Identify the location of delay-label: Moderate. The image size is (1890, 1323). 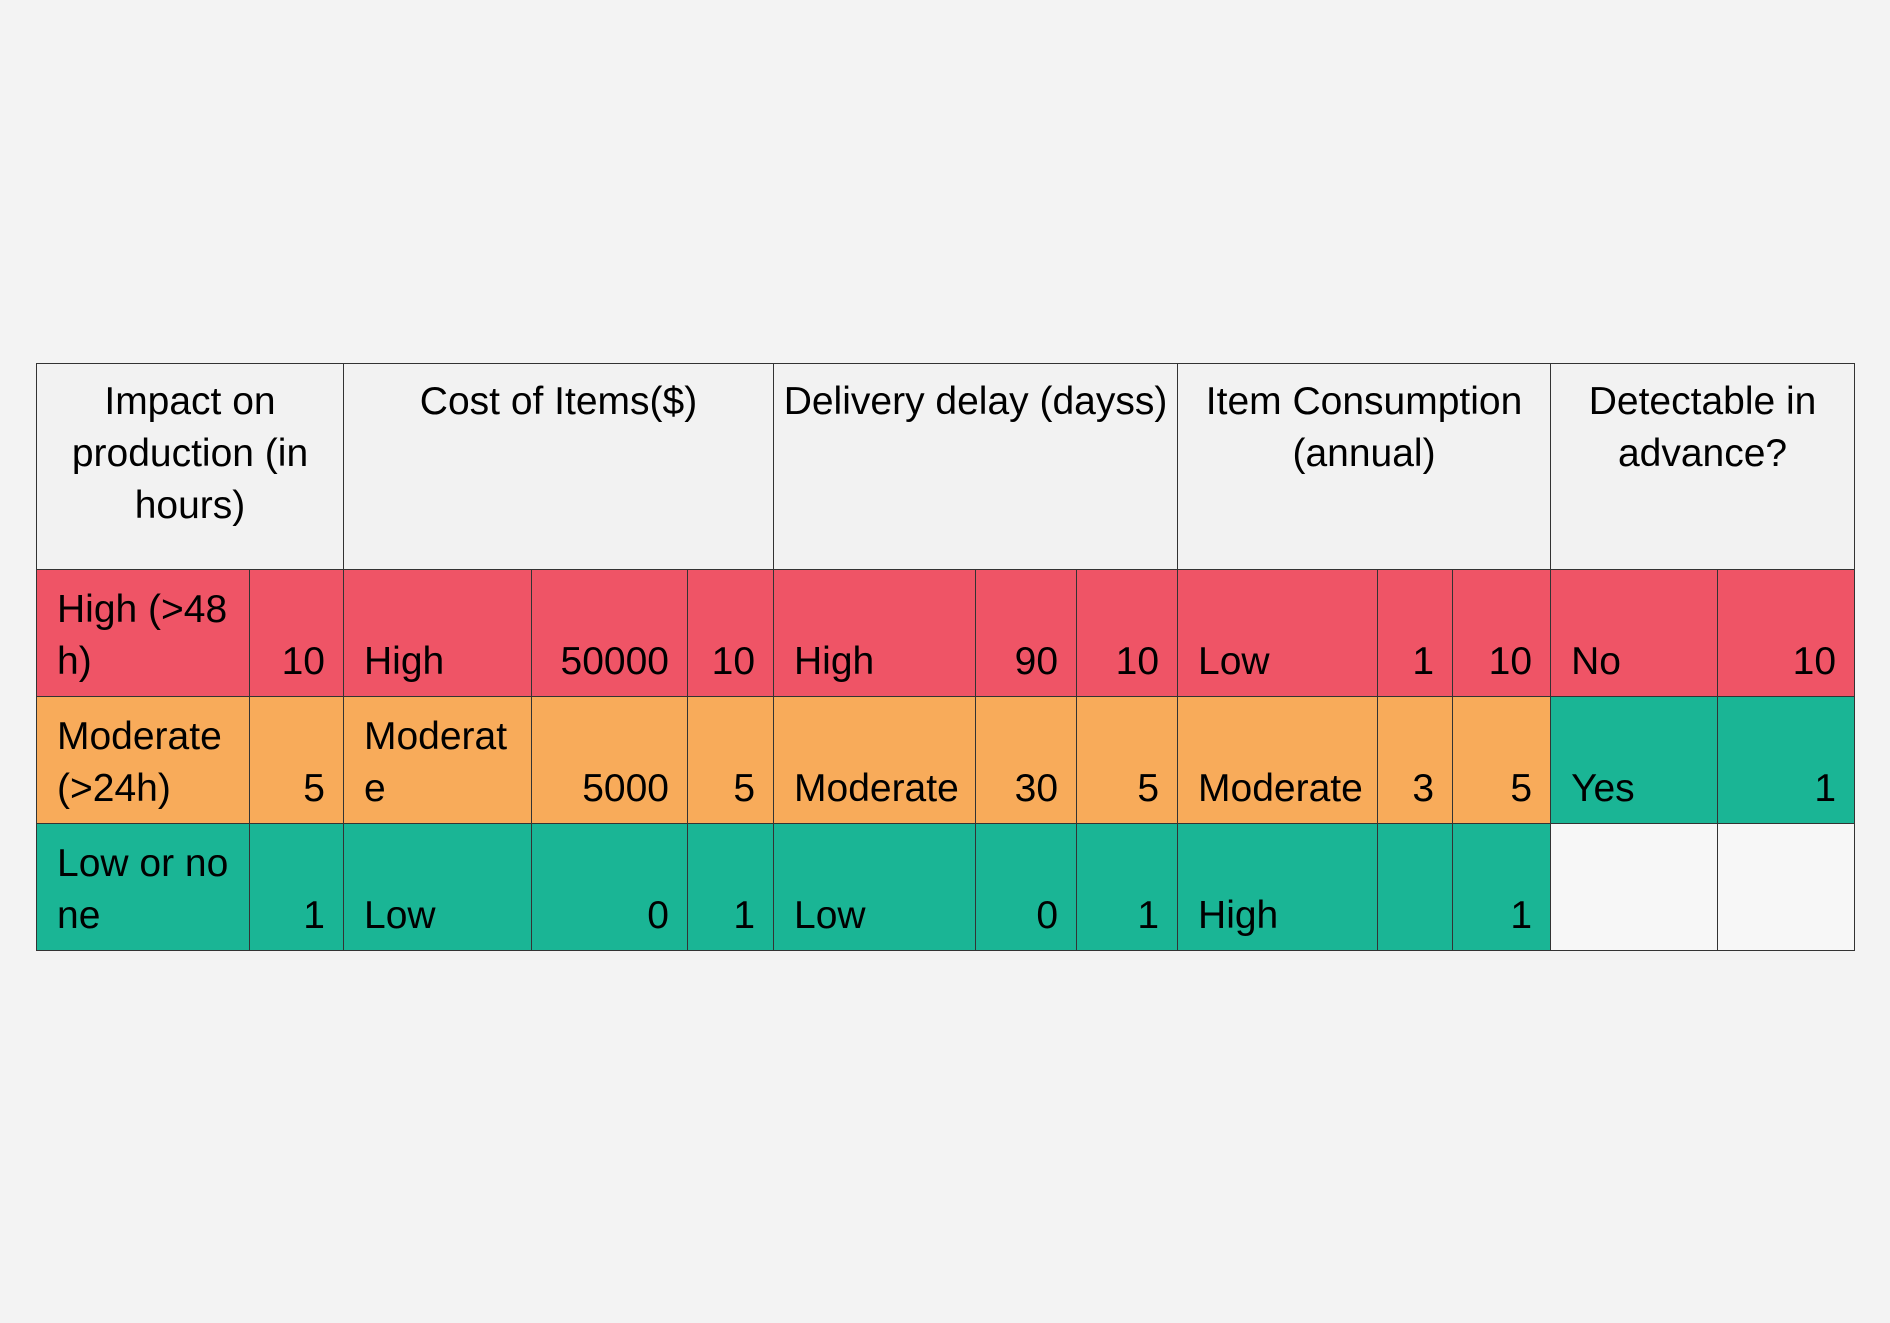
(875, 760).